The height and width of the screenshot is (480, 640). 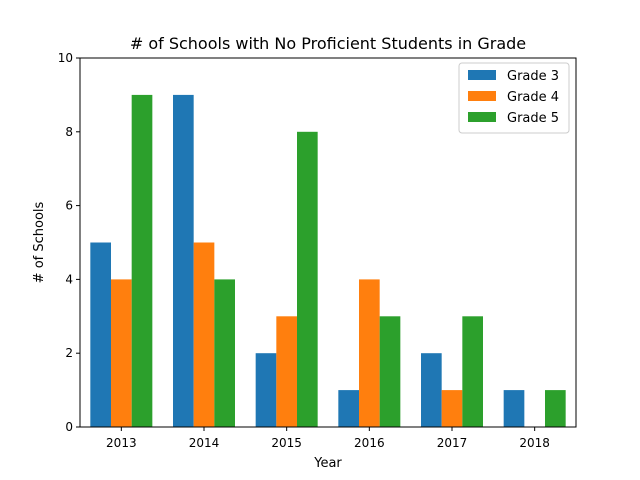 What do you see at coordinates (121, 353) in the screenshot?
I see `bar-grade-4-2013` at bounding box center [121, 353].